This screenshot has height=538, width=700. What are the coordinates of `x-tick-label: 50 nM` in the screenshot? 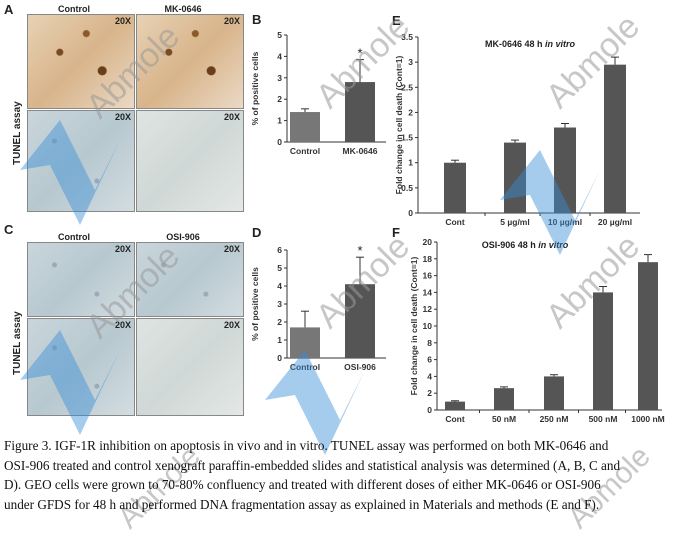 It's located at (504, 419).